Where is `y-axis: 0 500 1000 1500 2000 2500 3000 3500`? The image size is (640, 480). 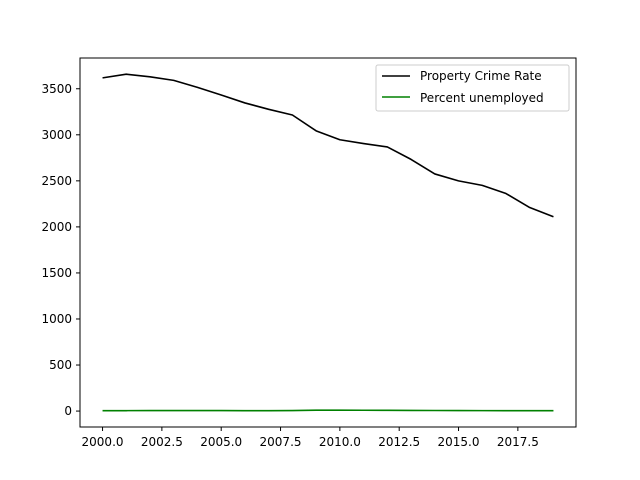 y-axis: 0 500 1000 1500 2000 2500 3000 3500 is located at coordinates (60, 250).